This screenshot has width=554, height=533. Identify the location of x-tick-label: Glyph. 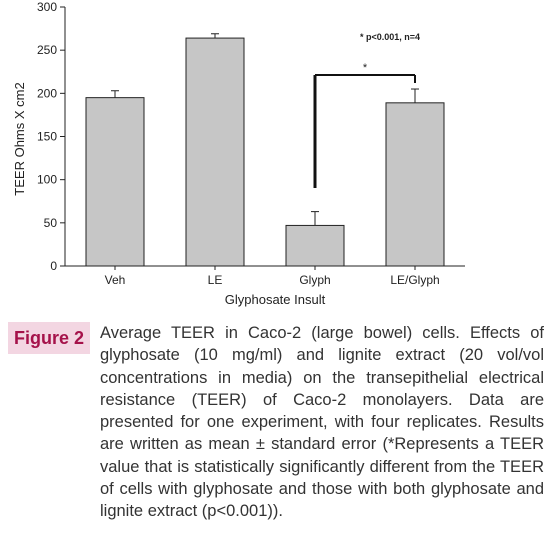
(314, 280).